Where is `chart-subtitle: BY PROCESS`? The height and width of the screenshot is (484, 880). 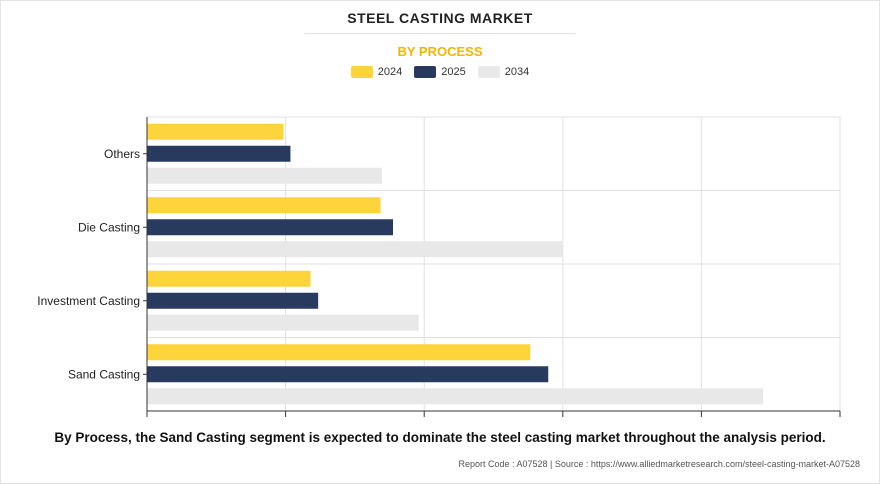
chart-subtitle: BY PROCESS is located at coordinates (440, 51).